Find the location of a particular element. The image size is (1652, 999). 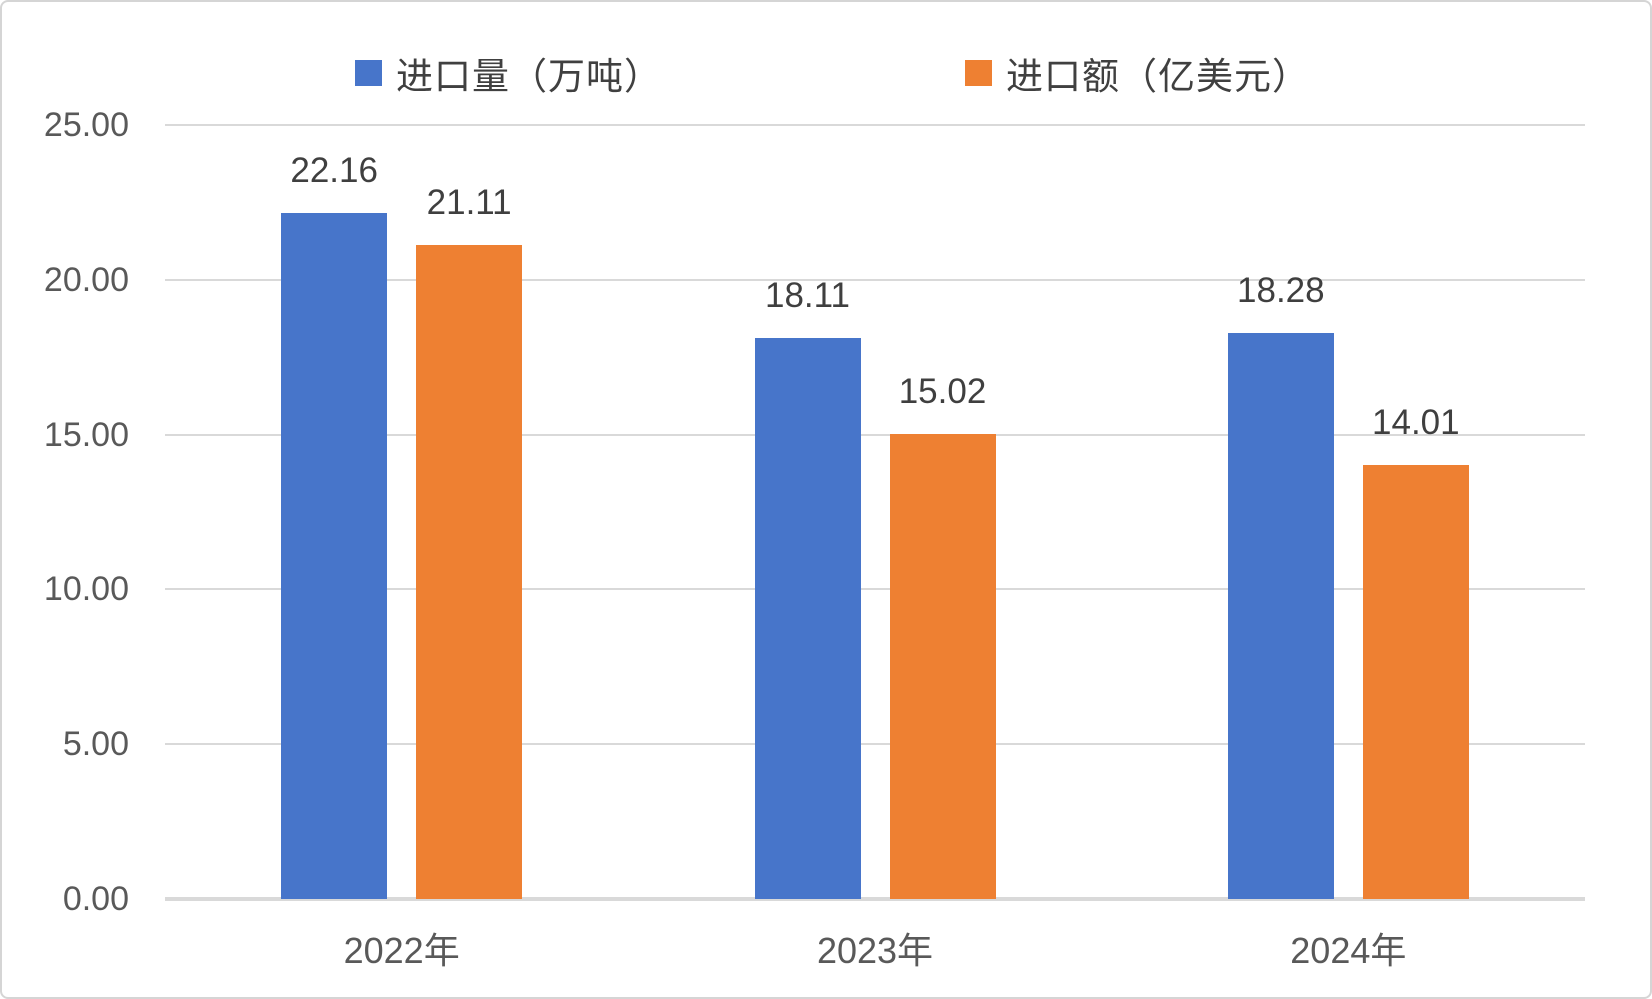

y-tick-label: 20.00 is located at coordinates (86, 279).